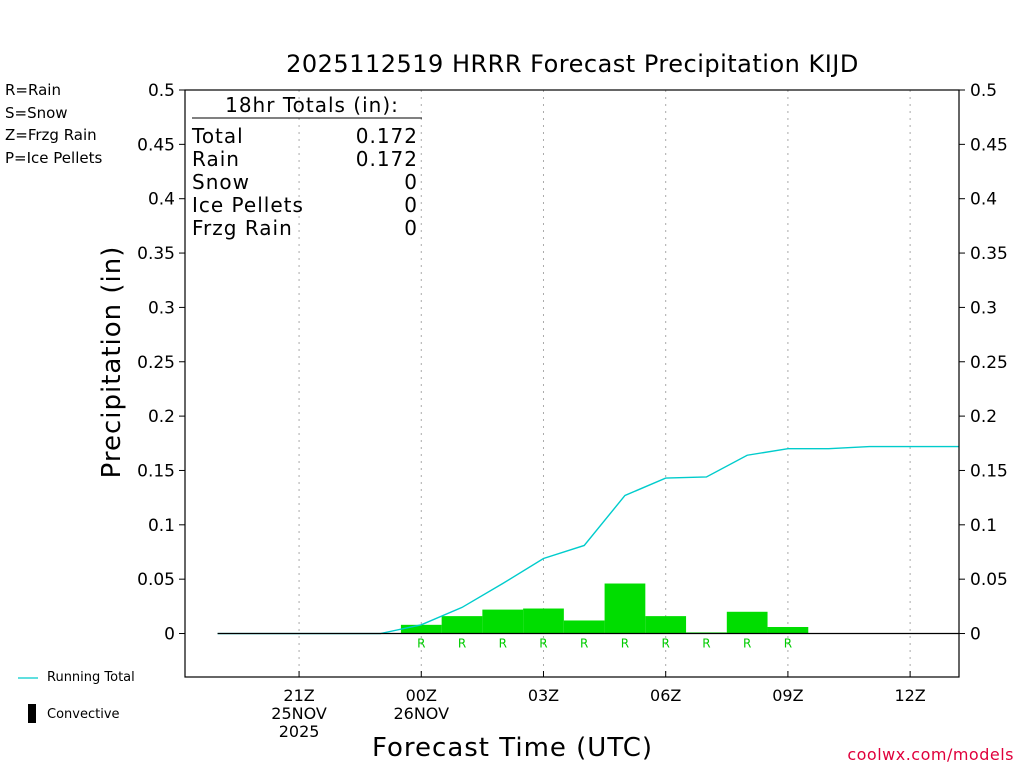 This screenshot has height=768, width=1024. I want to click on y-tick-label-left: 0.35, so click(156, 254).